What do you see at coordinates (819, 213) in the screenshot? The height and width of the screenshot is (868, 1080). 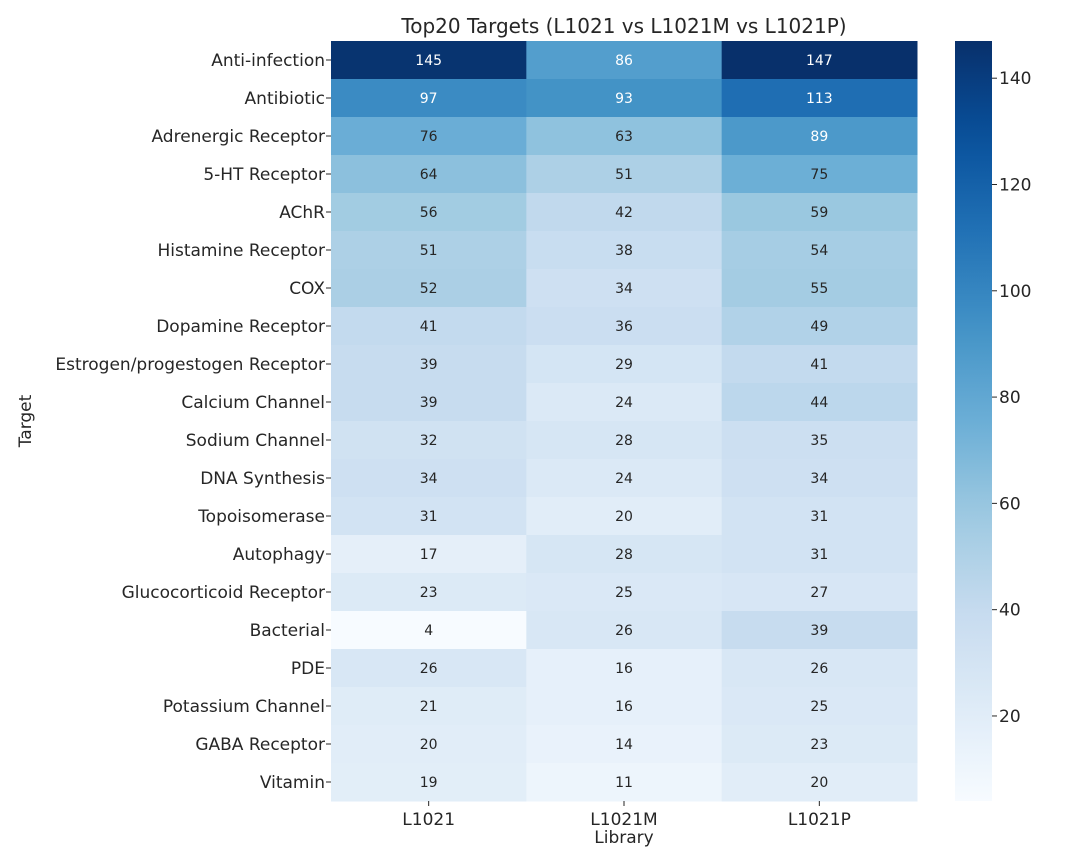 I see `cell-value-label: 59` at bounding box center [819, 213].